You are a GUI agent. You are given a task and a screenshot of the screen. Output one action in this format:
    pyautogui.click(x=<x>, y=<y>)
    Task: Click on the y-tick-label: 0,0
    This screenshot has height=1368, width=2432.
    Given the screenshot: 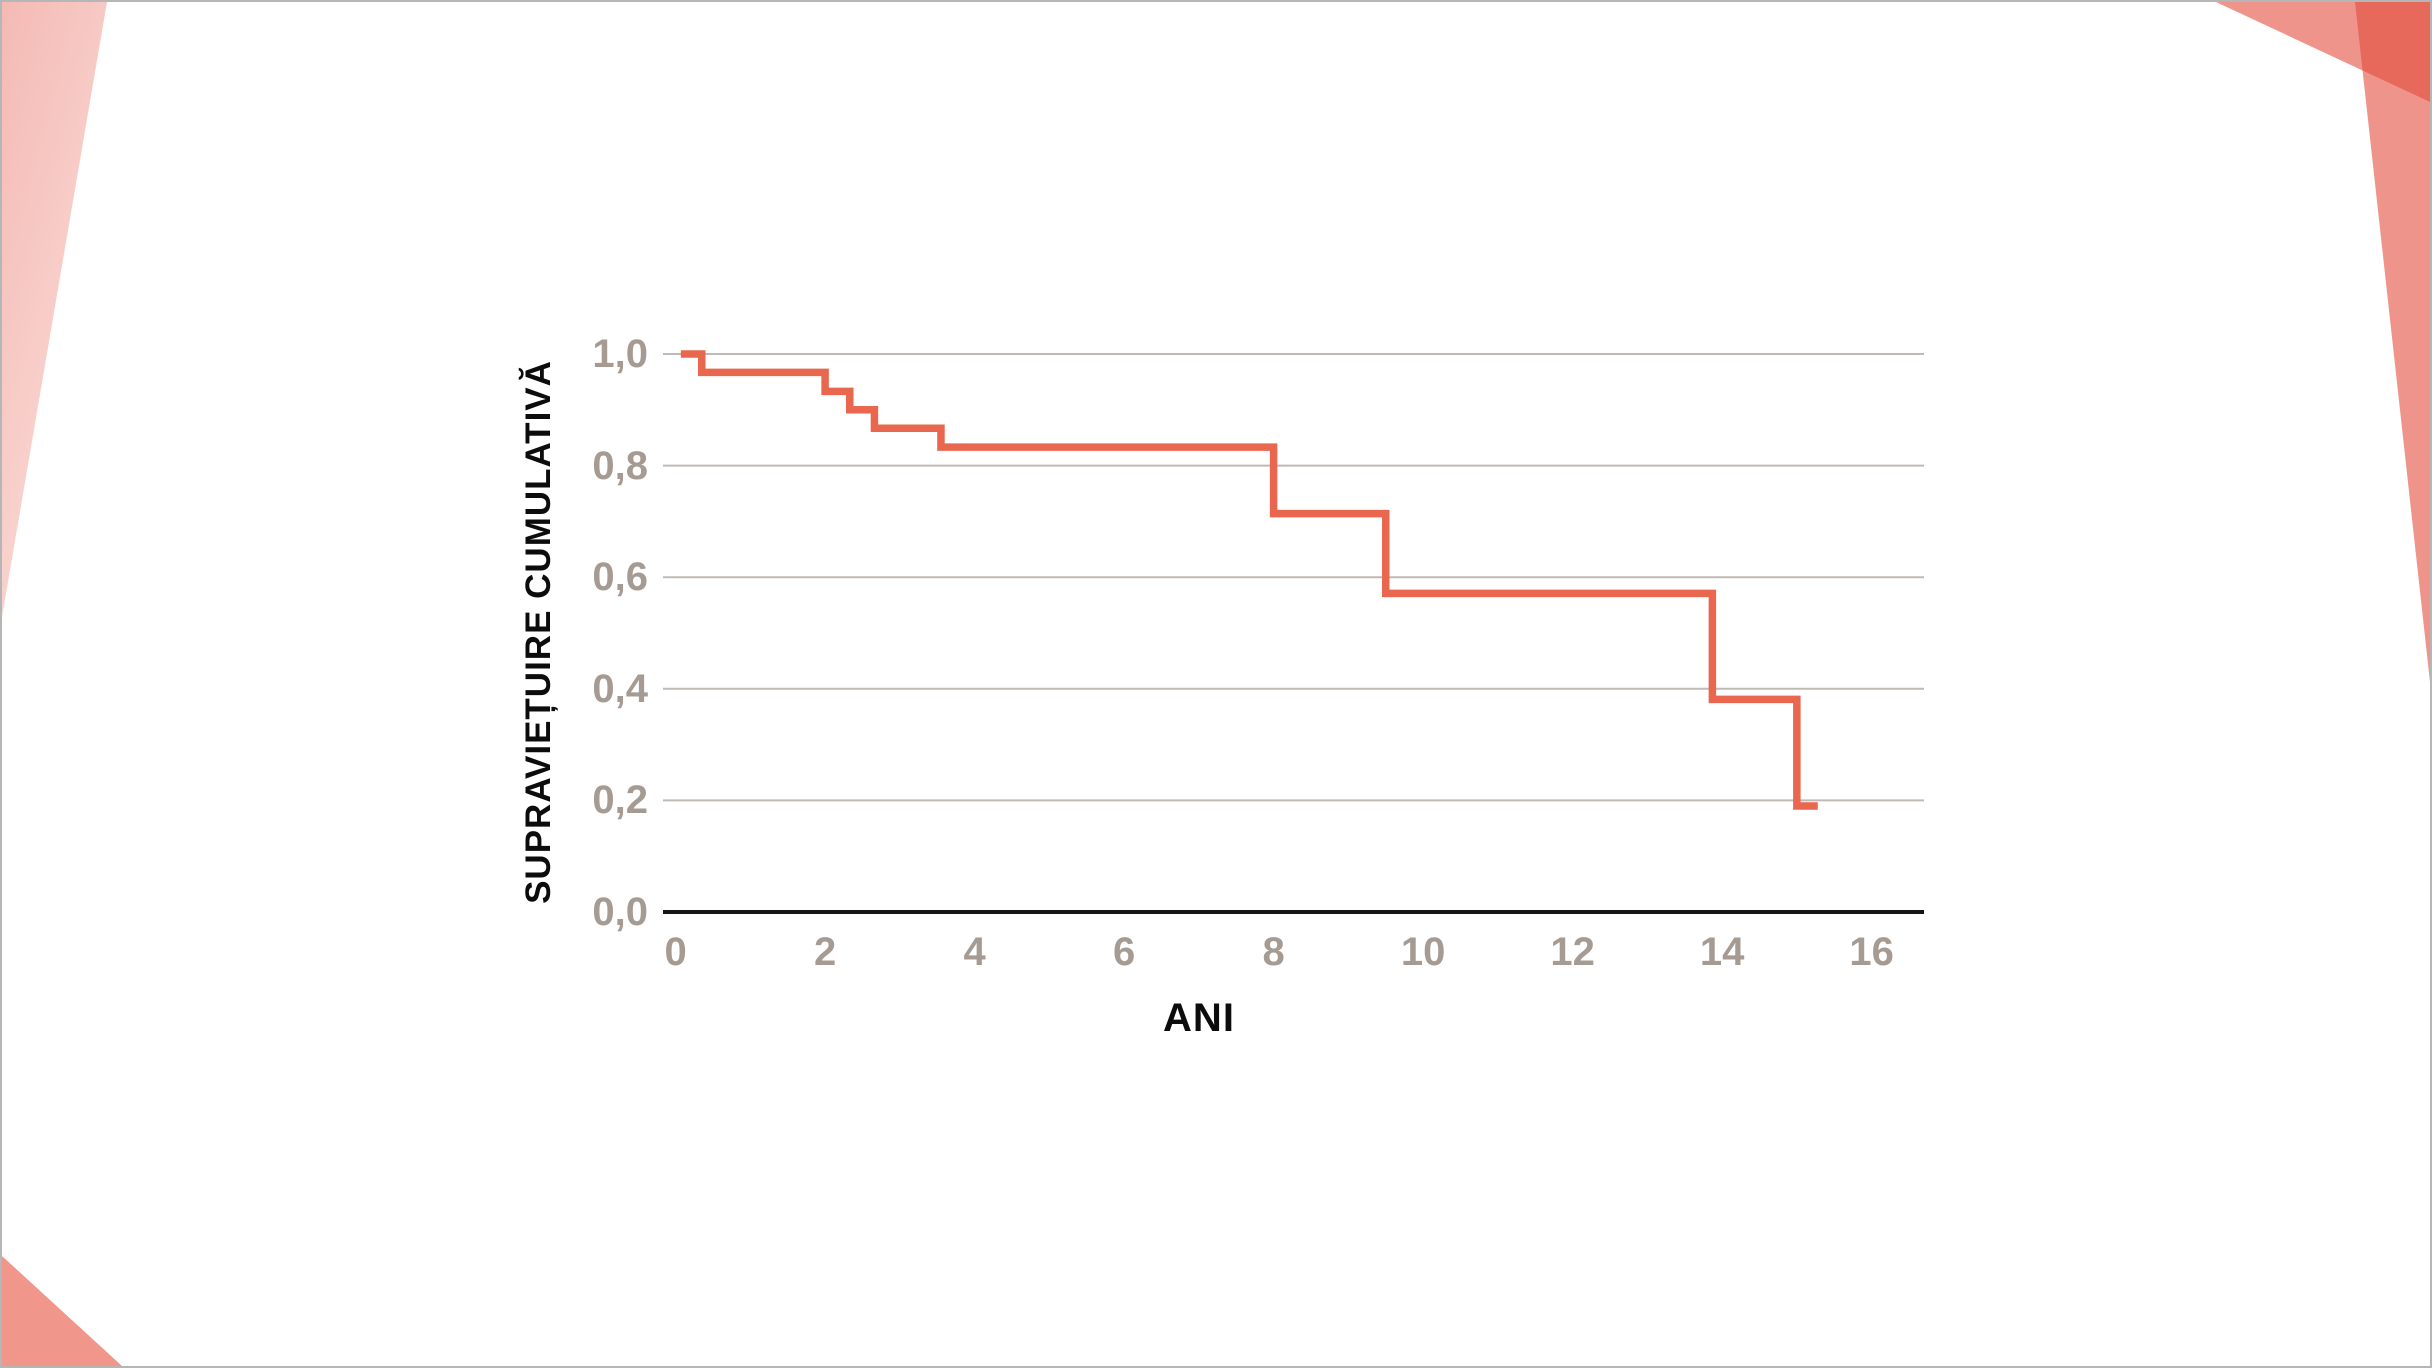 What is the action you would take?
    pyautogui.click(x=620, y=912)
    